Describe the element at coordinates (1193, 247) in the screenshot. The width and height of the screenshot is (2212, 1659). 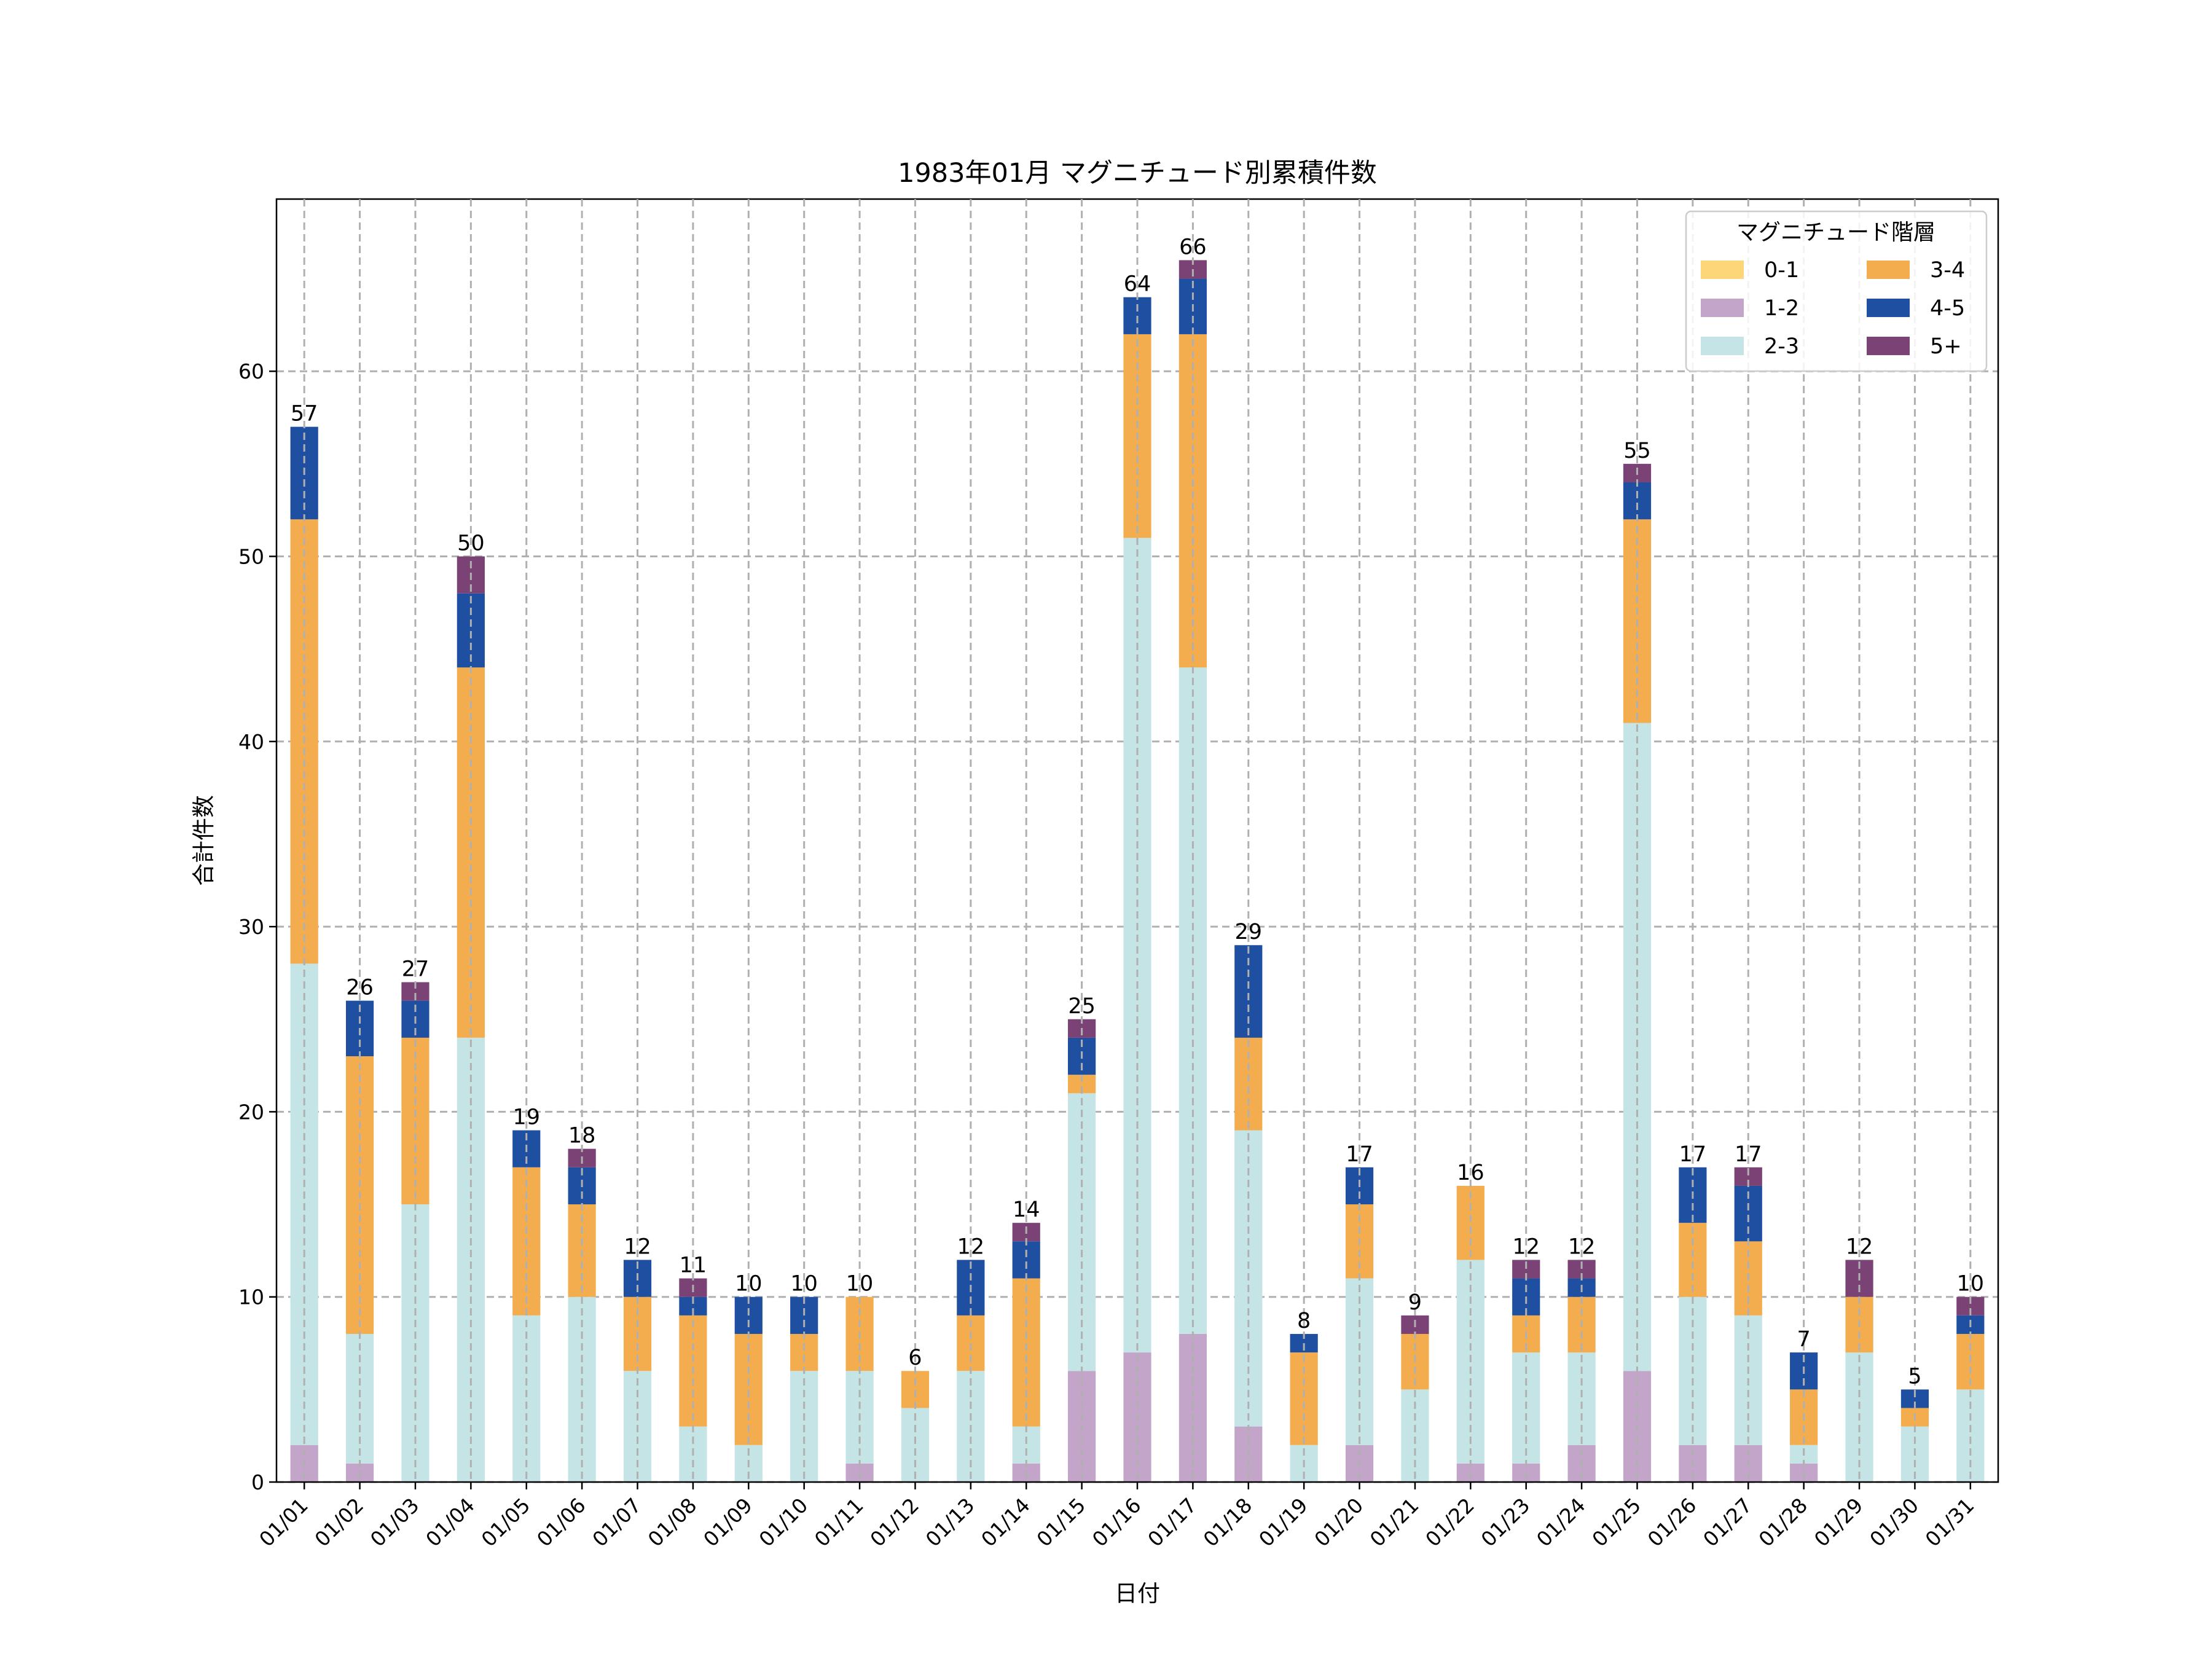
I see `bar-total-label: 66` at that location.